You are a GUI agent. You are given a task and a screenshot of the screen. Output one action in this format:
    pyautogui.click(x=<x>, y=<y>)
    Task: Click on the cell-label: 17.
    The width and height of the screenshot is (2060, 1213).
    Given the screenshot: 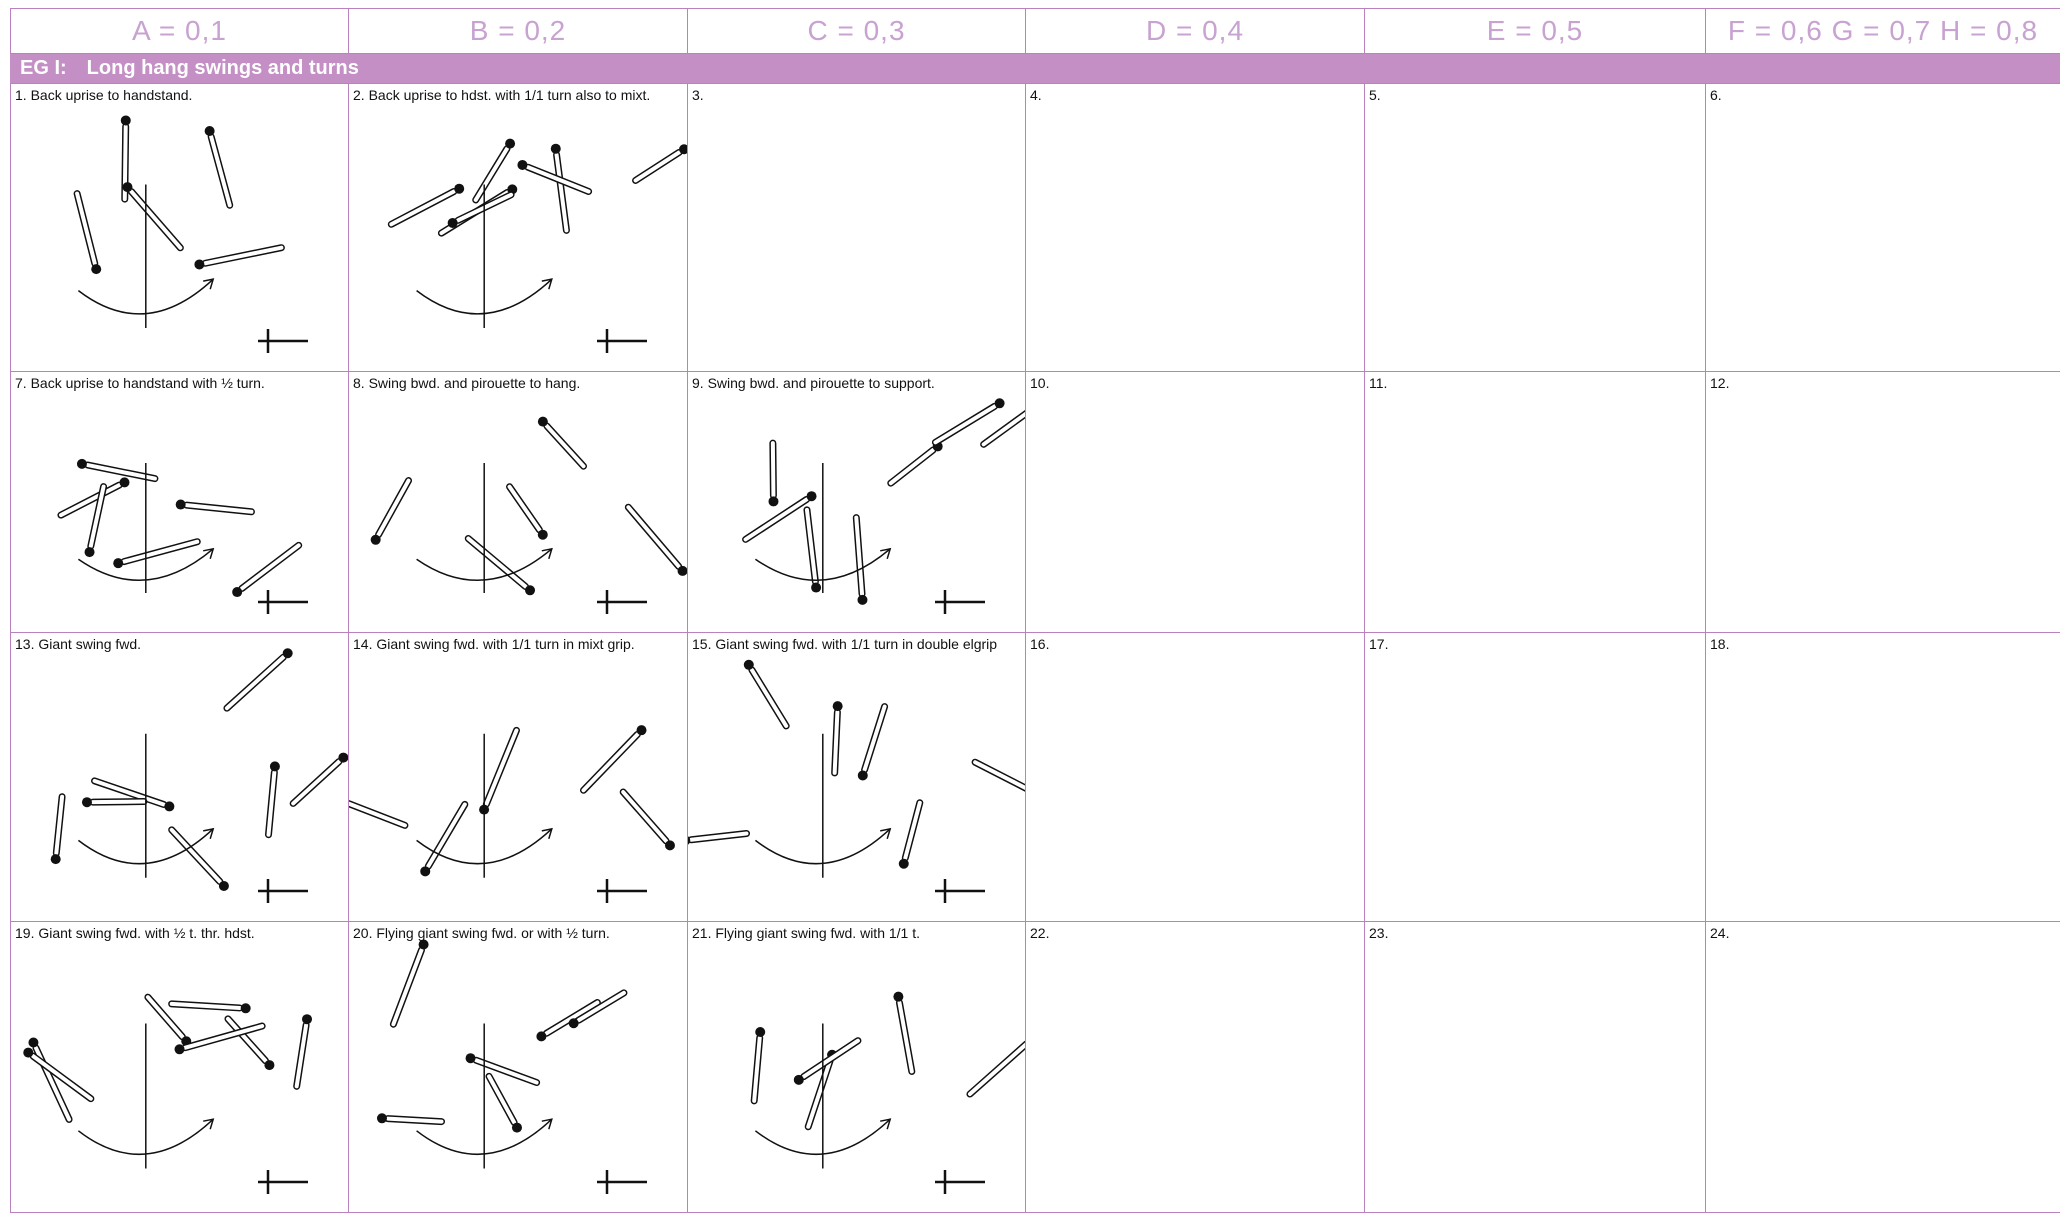 What is the action you would take?
    pyautogui.click(x=1379, y=644)
    